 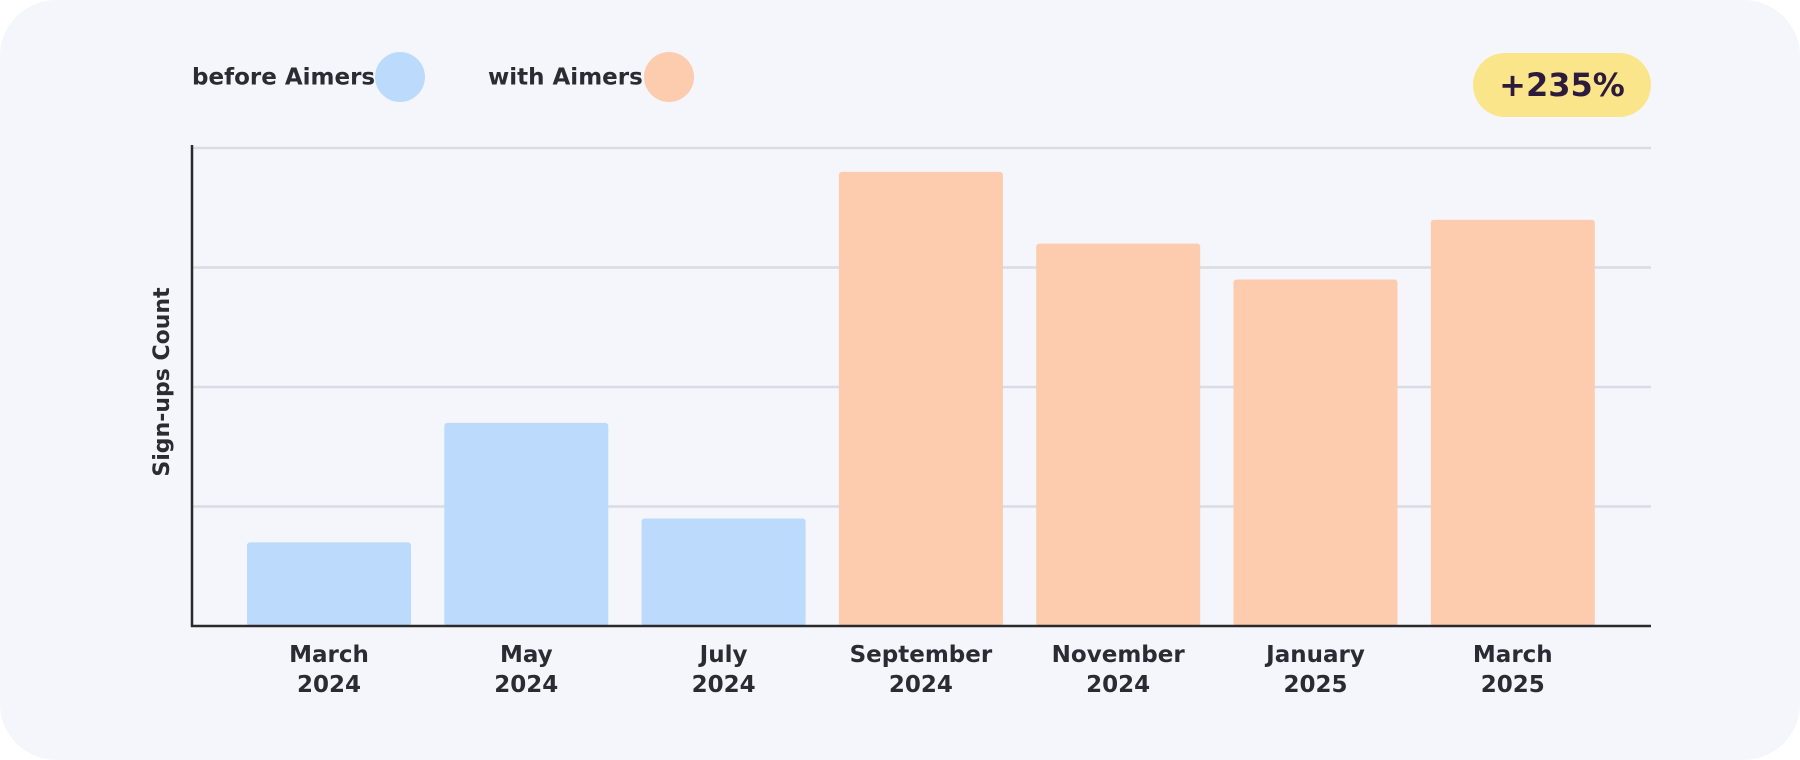 I want to click on legend-label: before Aimers, so click(x=283, y=78).